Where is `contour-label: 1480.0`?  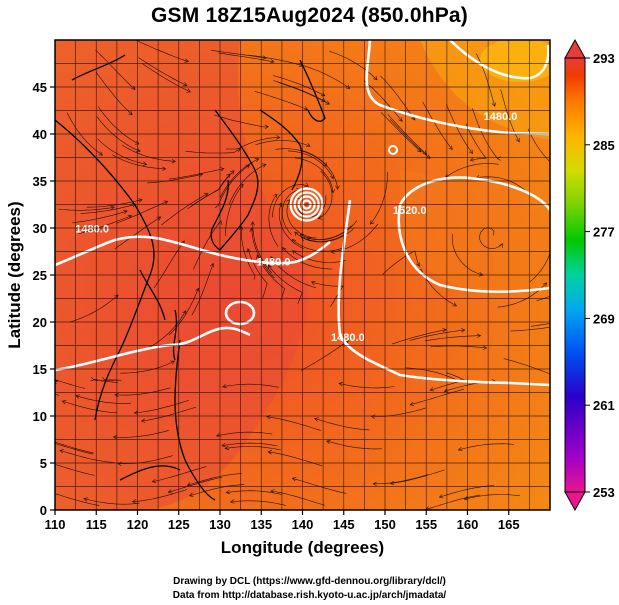 contour-label: 1480.0 is located at coordinates (348, 338).